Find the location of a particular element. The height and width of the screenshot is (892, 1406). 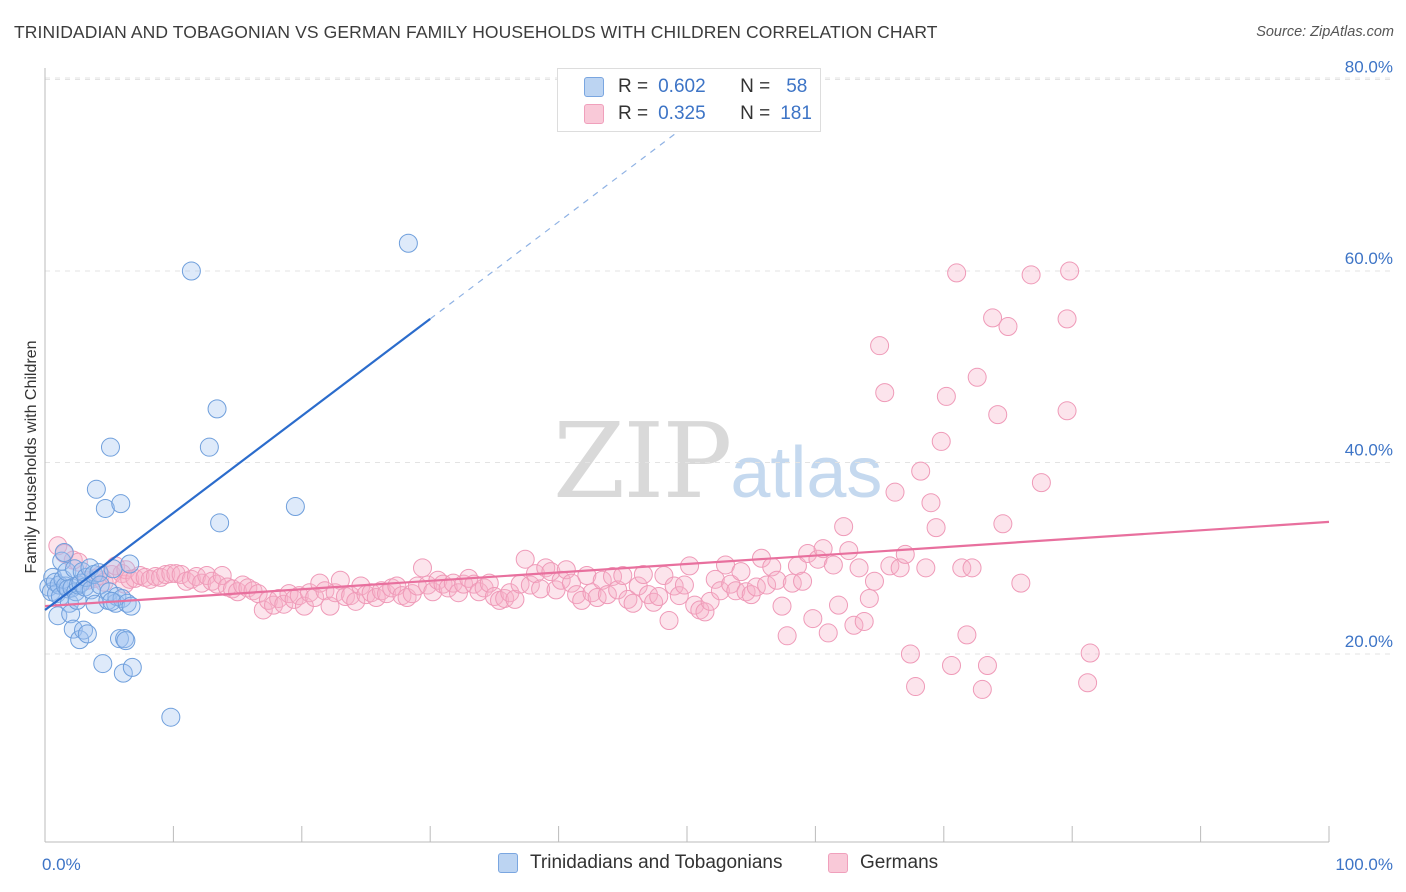

trinidadian-trend-extension is located at coordinates (577, 207).